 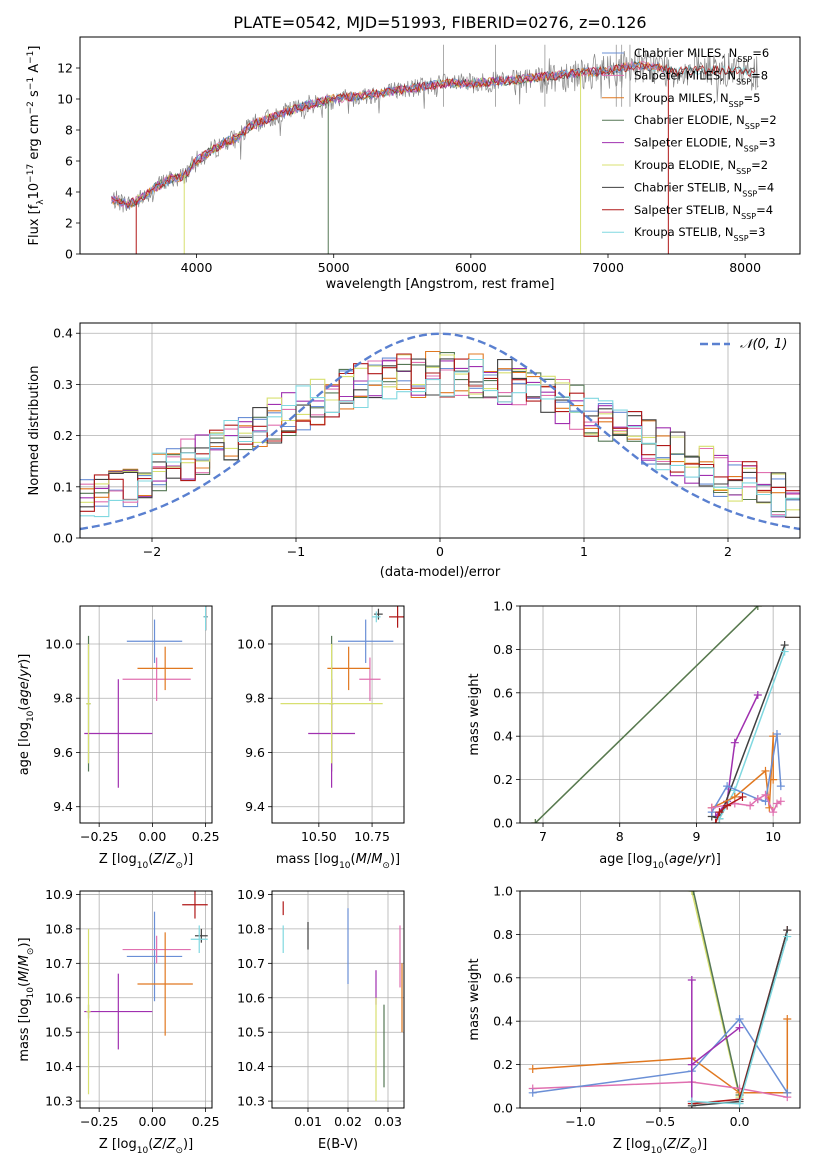 I want to click on y-tick-label: 10.8, so click(x=251, y=928).